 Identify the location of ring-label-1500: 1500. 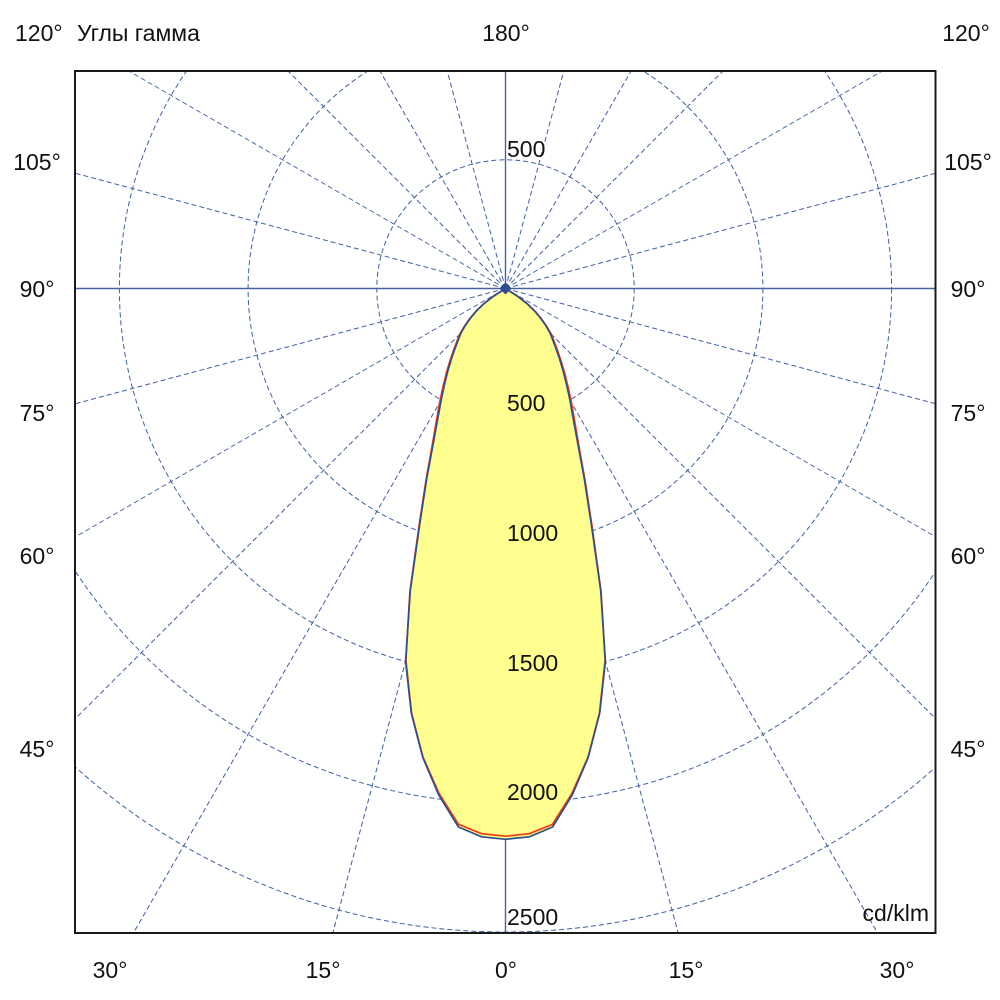
(533, 663).